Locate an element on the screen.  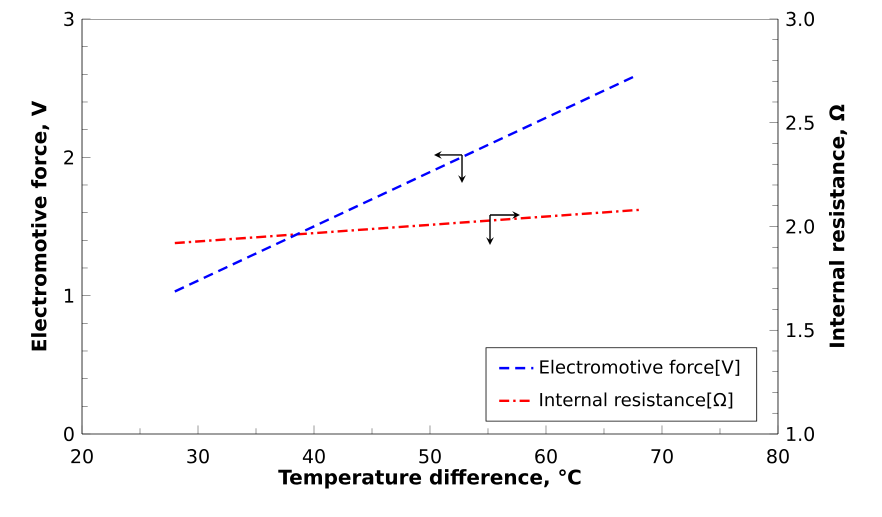
legend-label: Electromotive force[V] is located at coordinates (640, 368).